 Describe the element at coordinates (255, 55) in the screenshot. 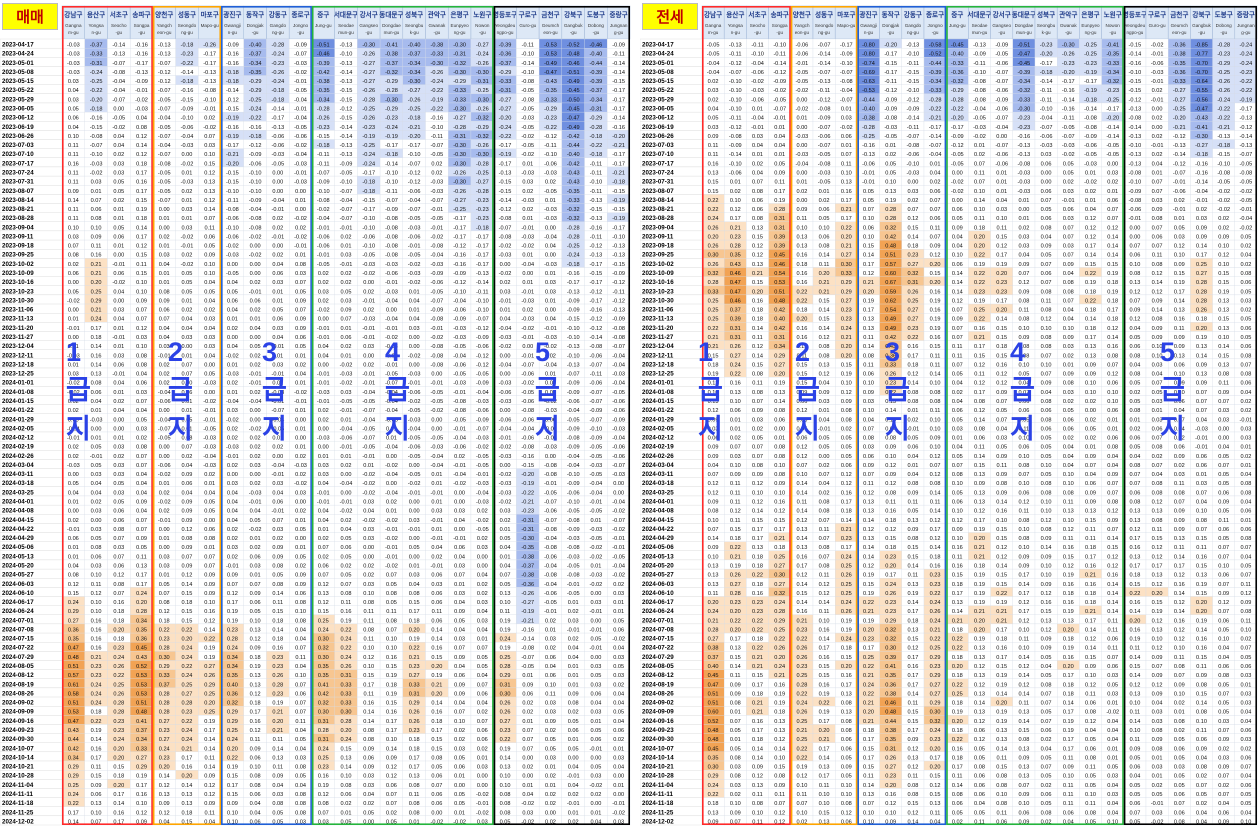

I see `cell-value: -0.37` at that location.